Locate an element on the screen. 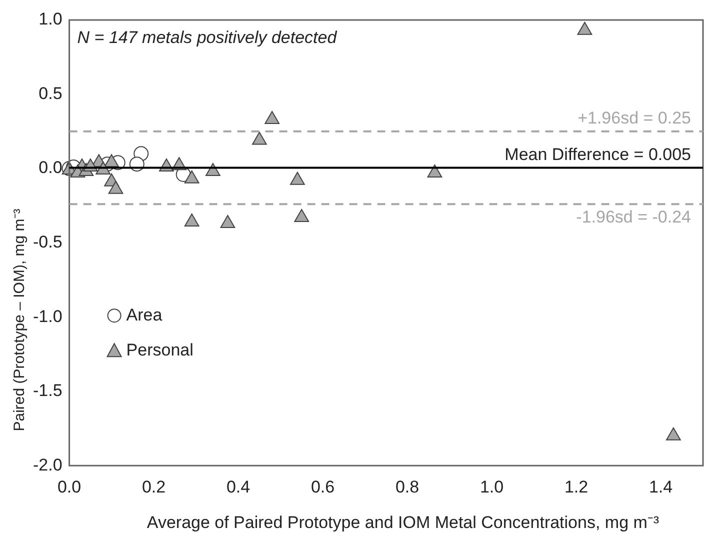 This screenshot has width=720, height=554. x-tick-label: 0.2 is located at coordinates (154, 486).